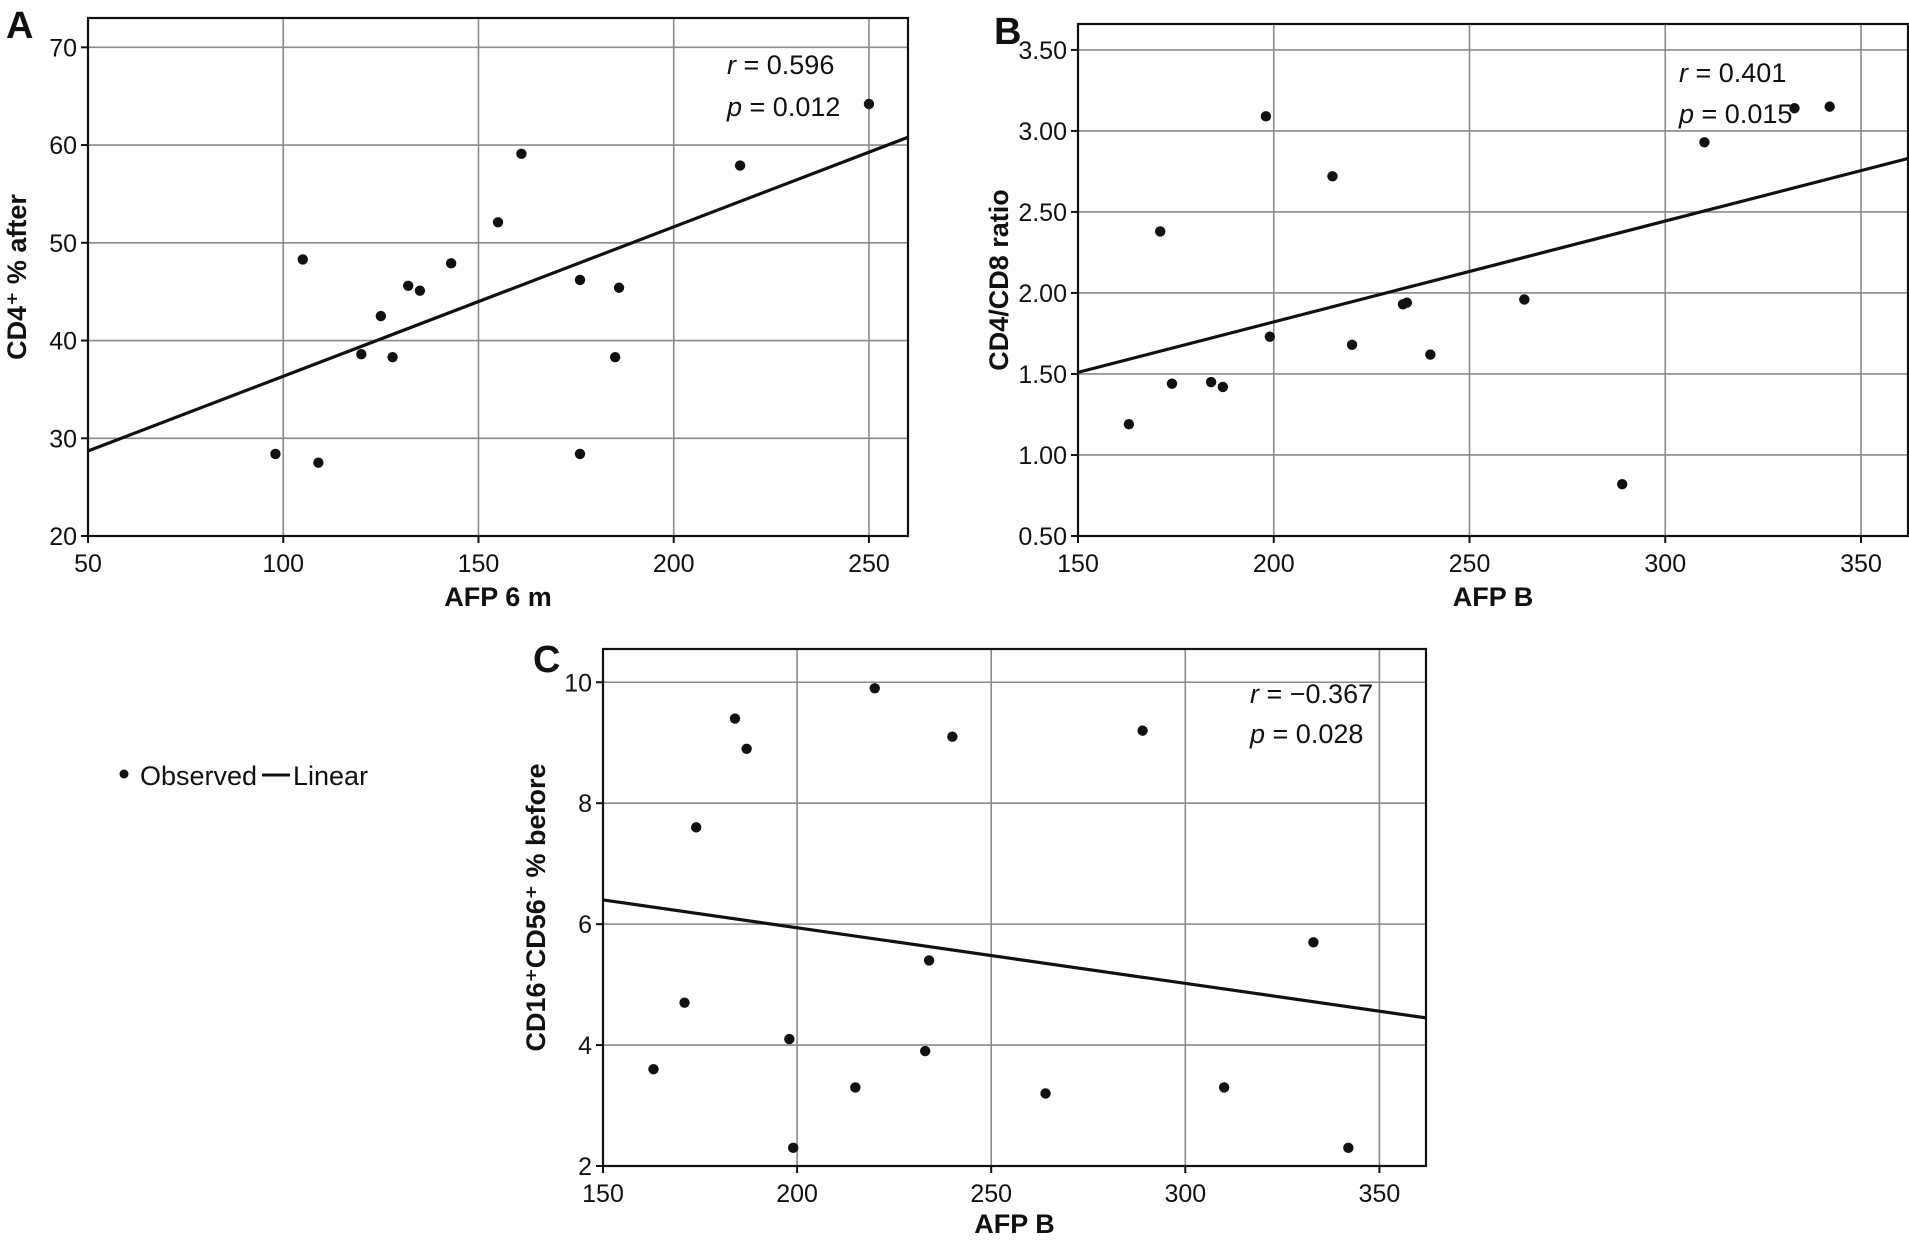  I want to click on y-tick-label: 60, so click(63, 146).